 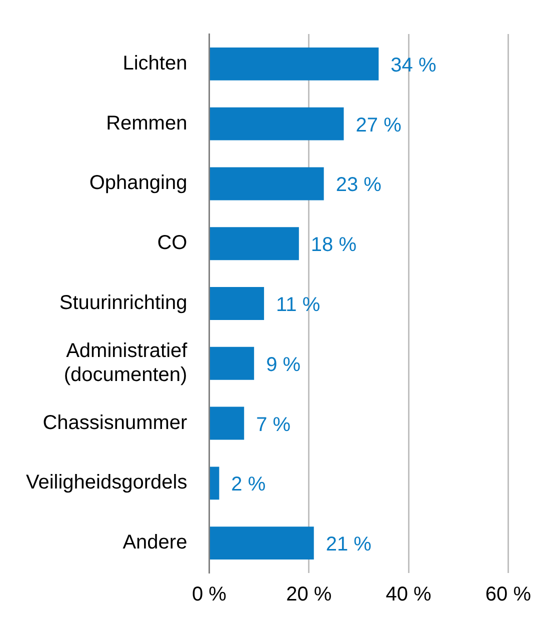 What do you see at coordinates (273, 425) in the screenshot?
I see `data-label: 7 %` at bounding box center [273, 425].